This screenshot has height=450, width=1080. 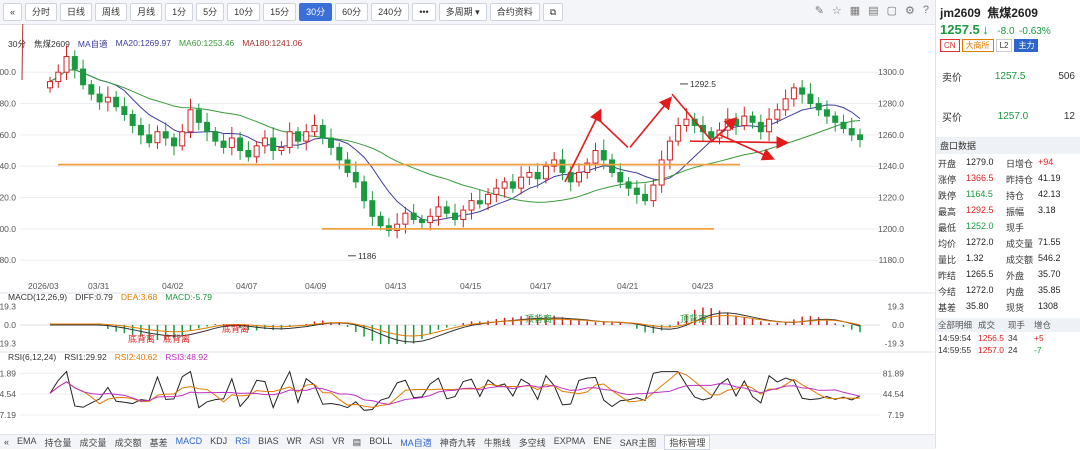 I want to click on indicator-2: 成交量, so click(x=93, y=442).